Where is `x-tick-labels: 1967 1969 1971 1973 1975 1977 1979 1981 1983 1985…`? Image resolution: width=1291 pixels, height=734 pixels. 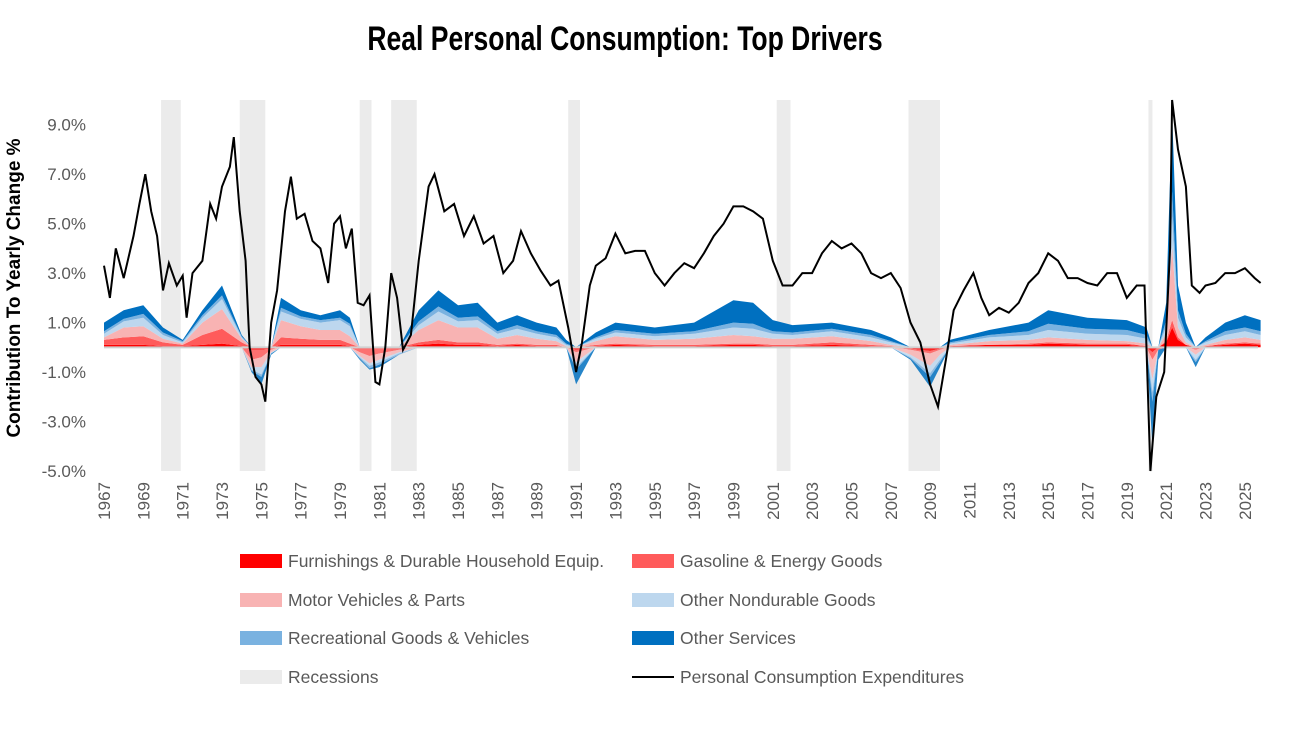
x-tick-labels: 1967 1969 1971 1973 1975 1977 1979 1981 1983 1985… is located at coordinates (675, 501).